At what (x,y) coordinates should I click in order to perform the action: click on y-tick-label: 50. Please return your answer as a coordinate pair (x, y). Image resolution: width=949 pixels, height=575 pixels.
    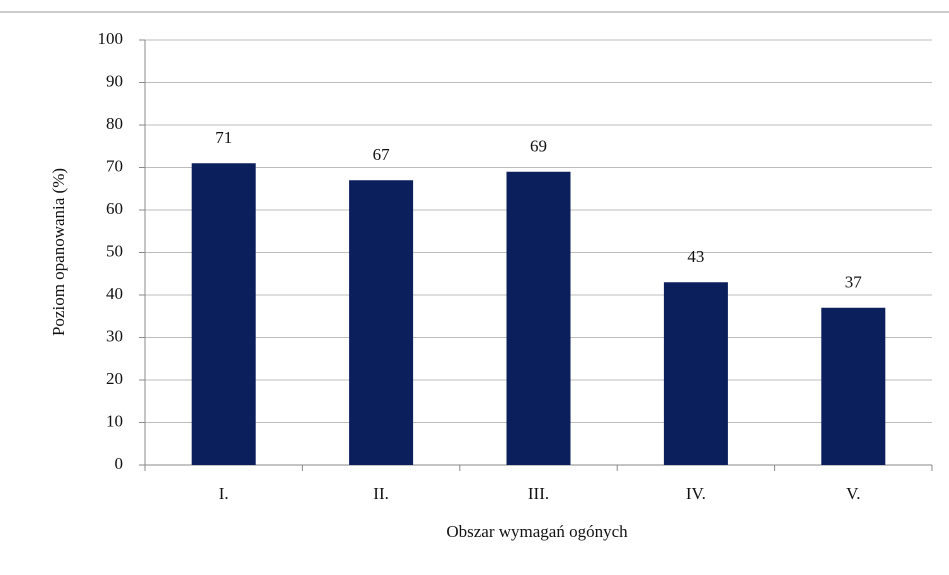
    Looking at the image, I should click on (114, 250).